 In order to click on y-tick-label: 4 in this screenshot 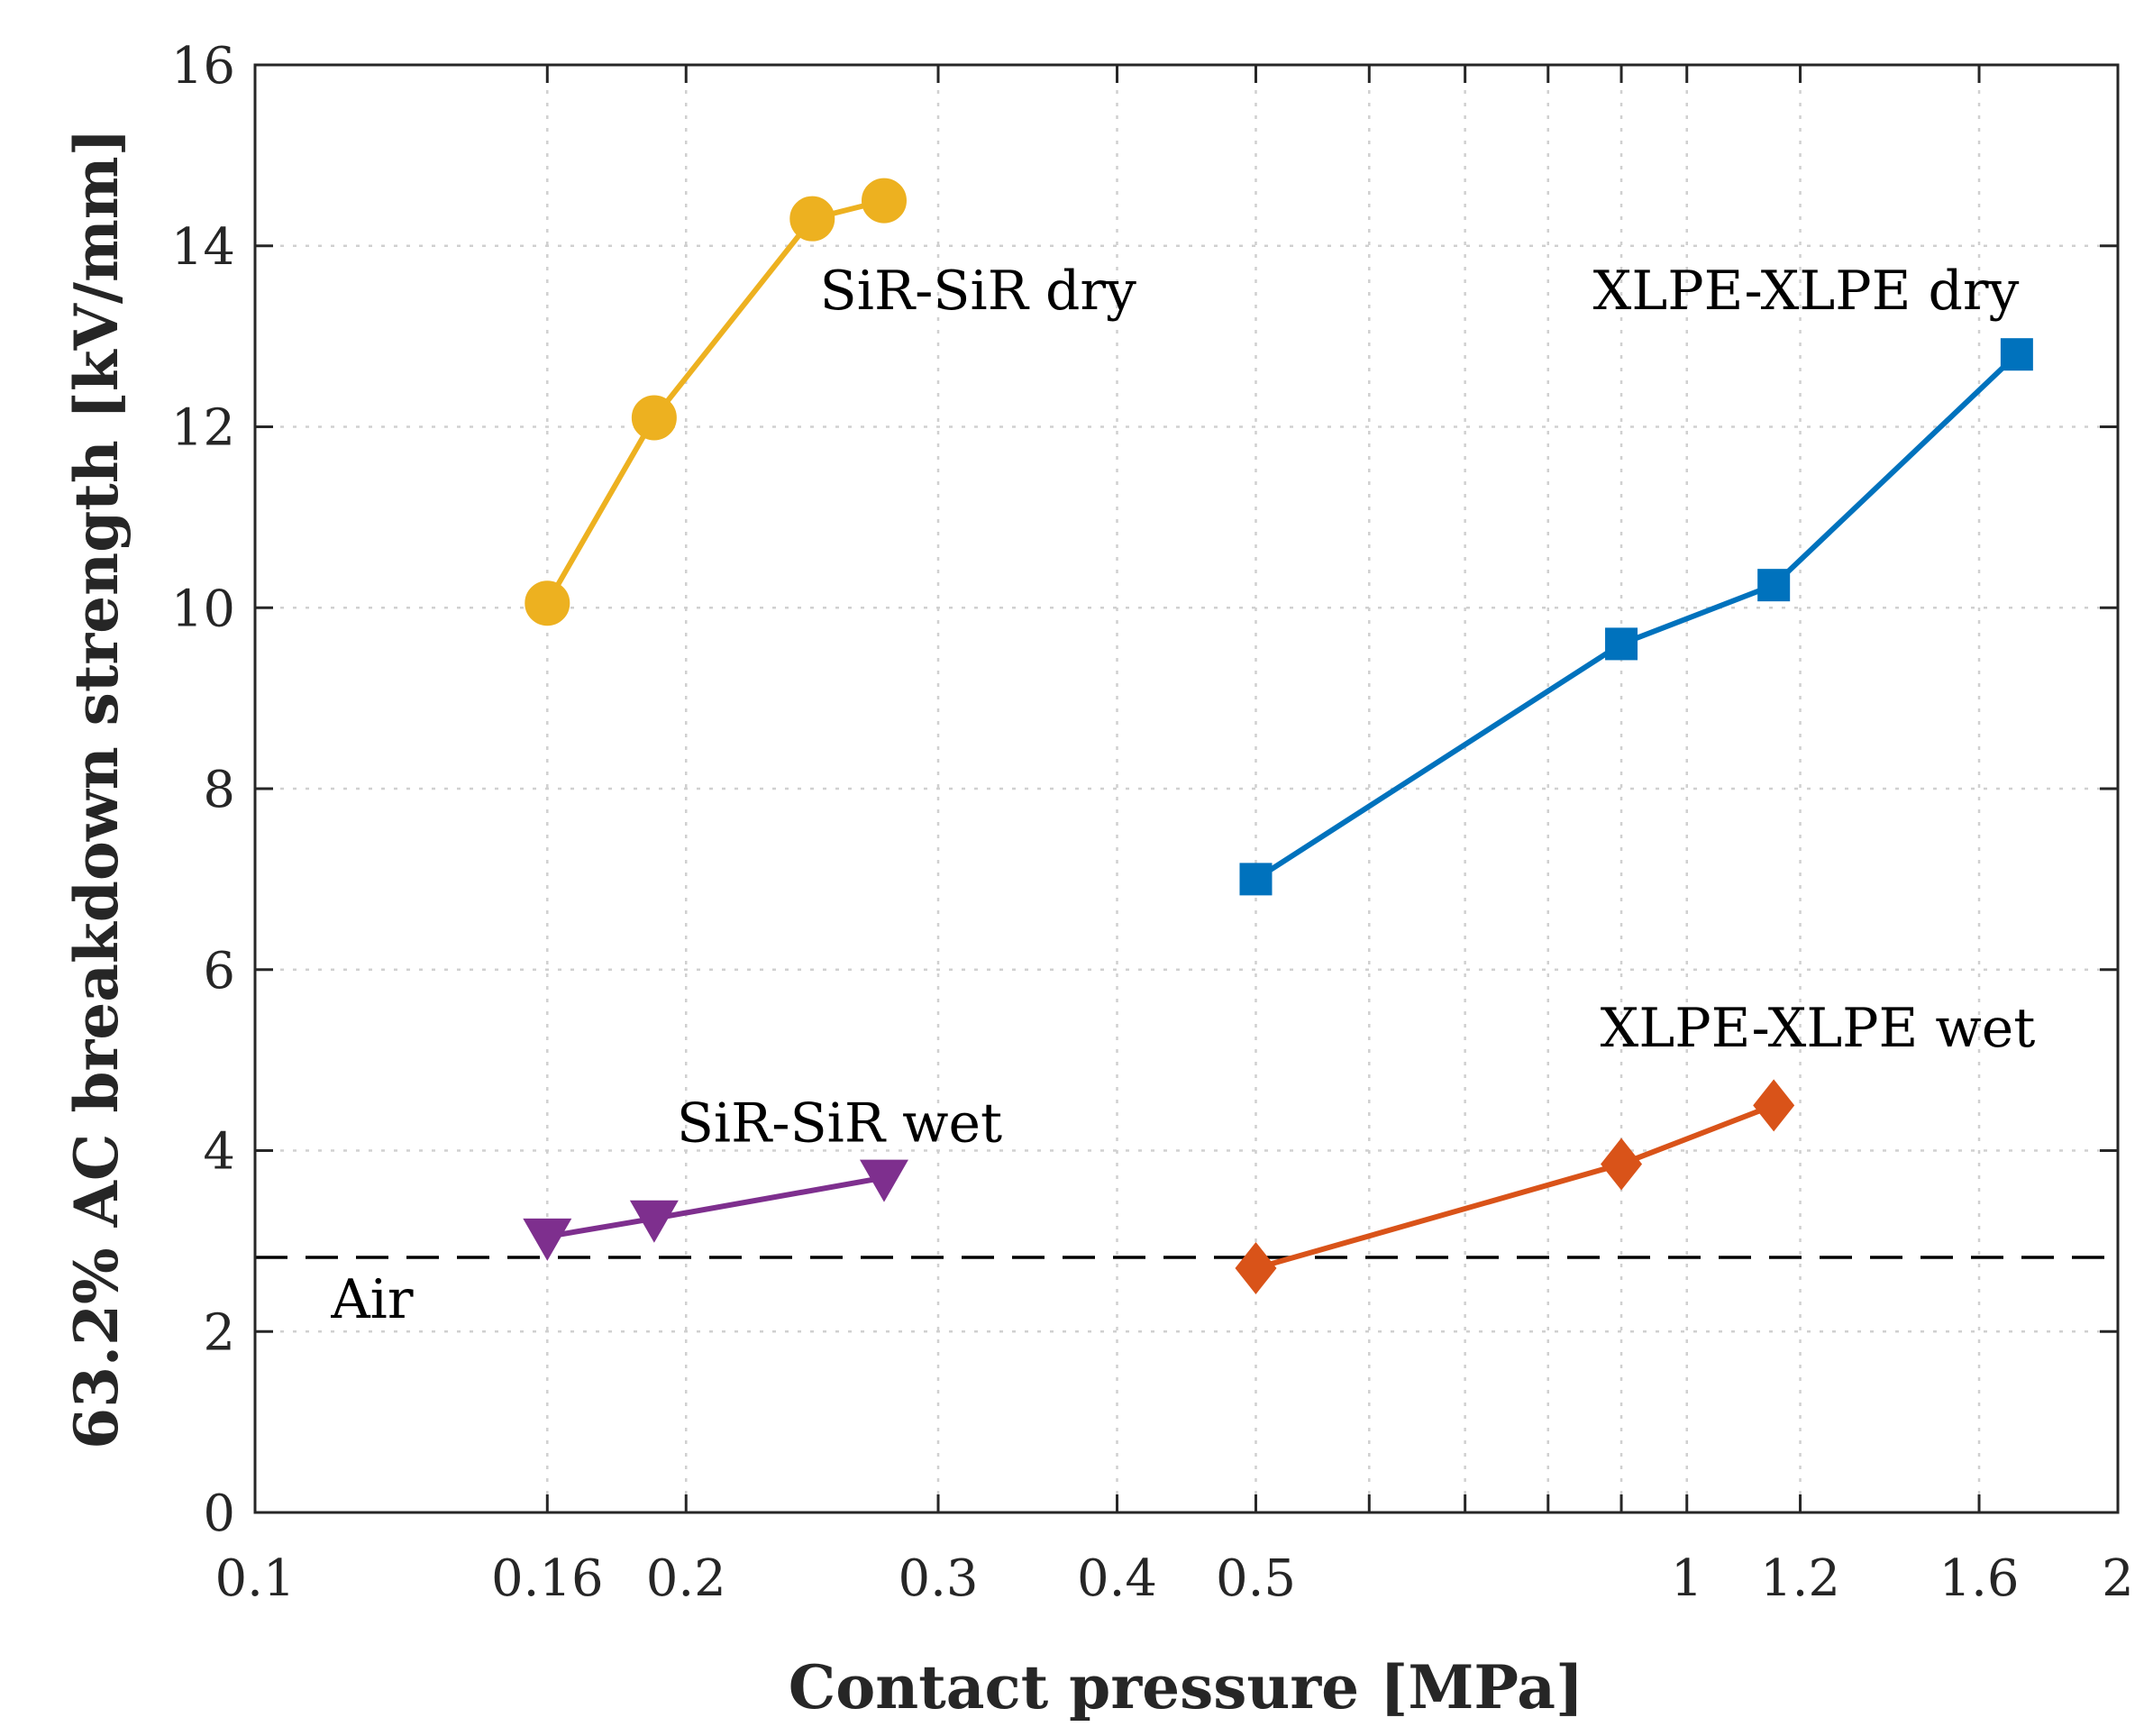, I will do `click(219, 1152)`.